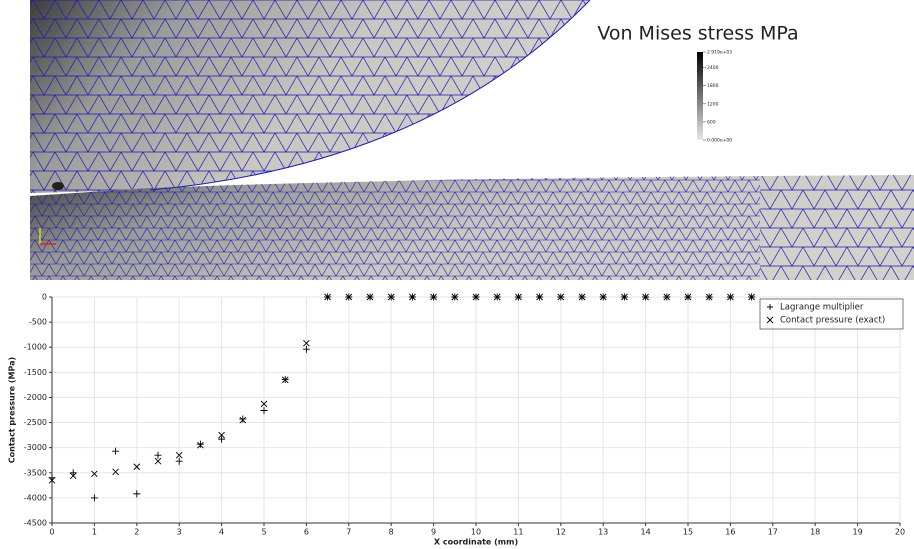  I want to click on x-tick-label: 5, so click(263, 532).